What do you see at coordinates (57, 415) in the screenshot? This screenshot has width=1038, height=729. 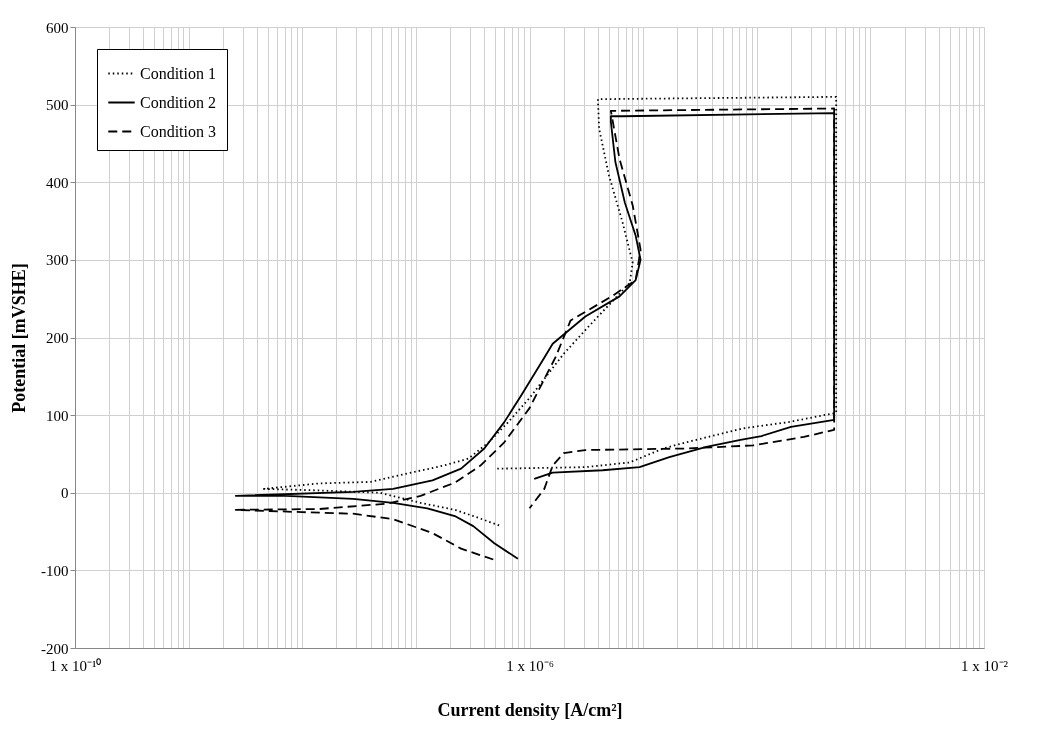 I see `y-tick-label: 100` at bounding box center [57, 415].